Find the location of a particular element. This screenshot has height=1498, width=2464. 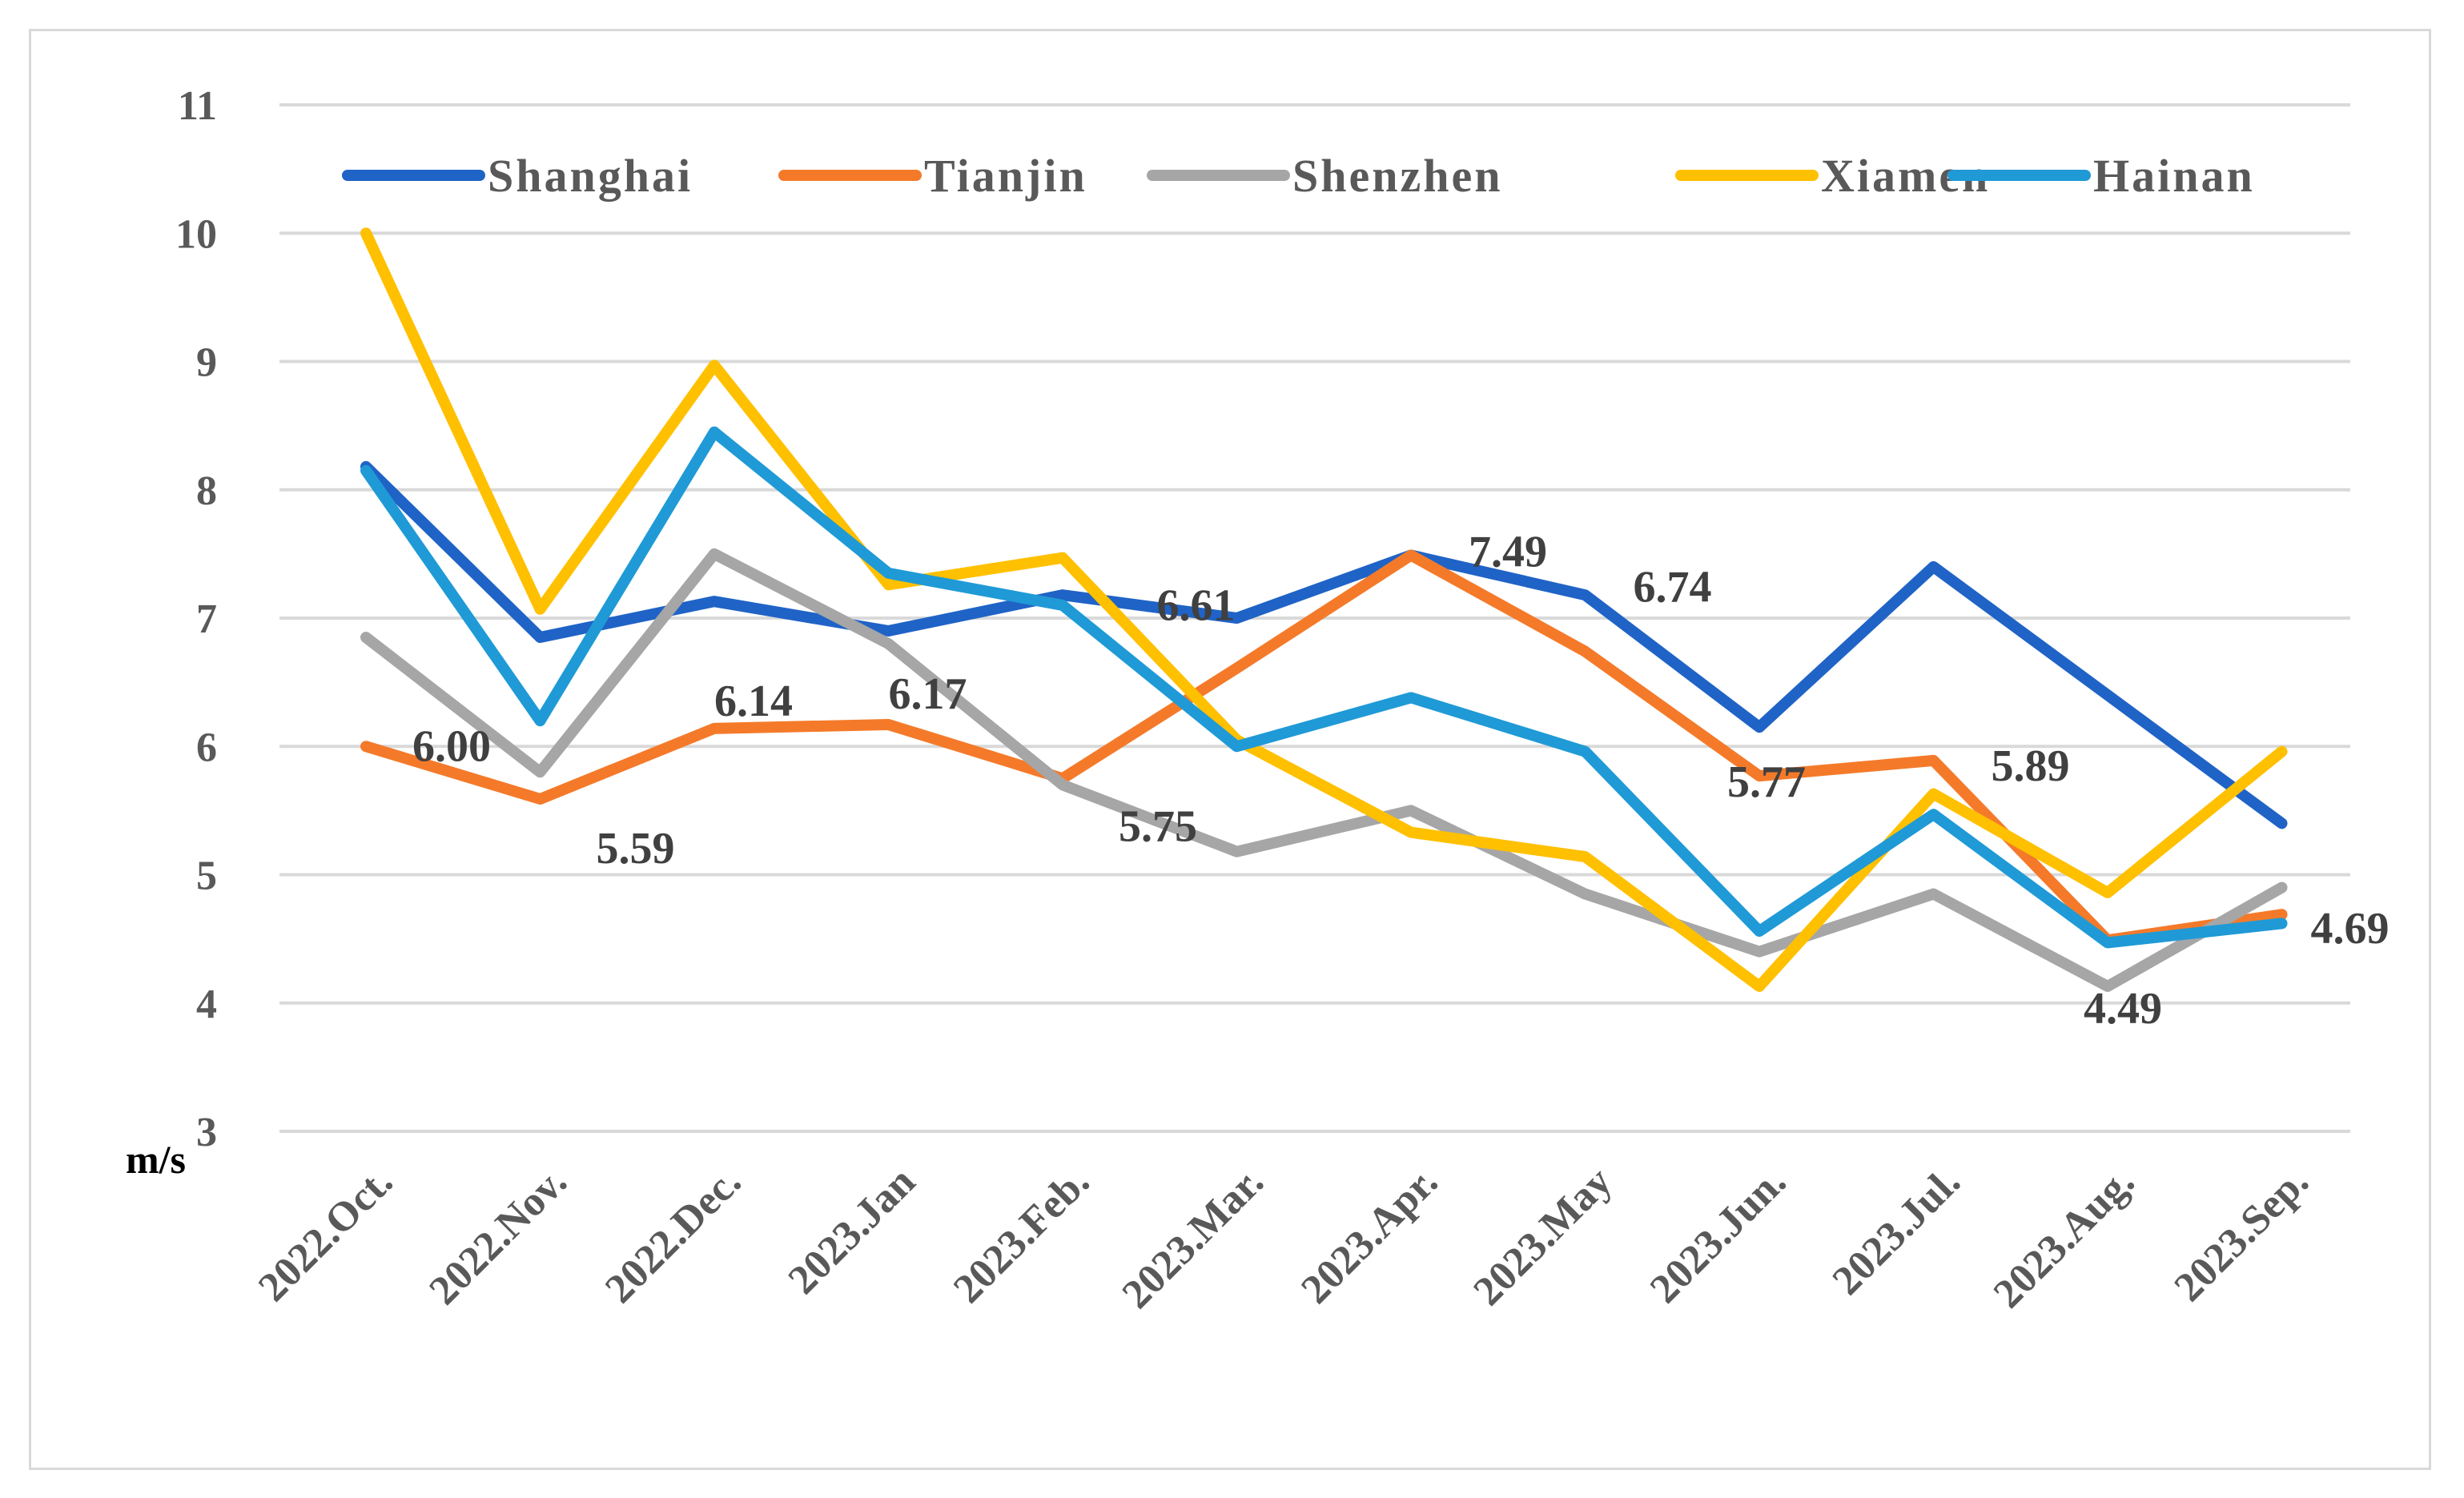

legend-label-tianjin: Tianjin is located at coordinates (1005, 176).